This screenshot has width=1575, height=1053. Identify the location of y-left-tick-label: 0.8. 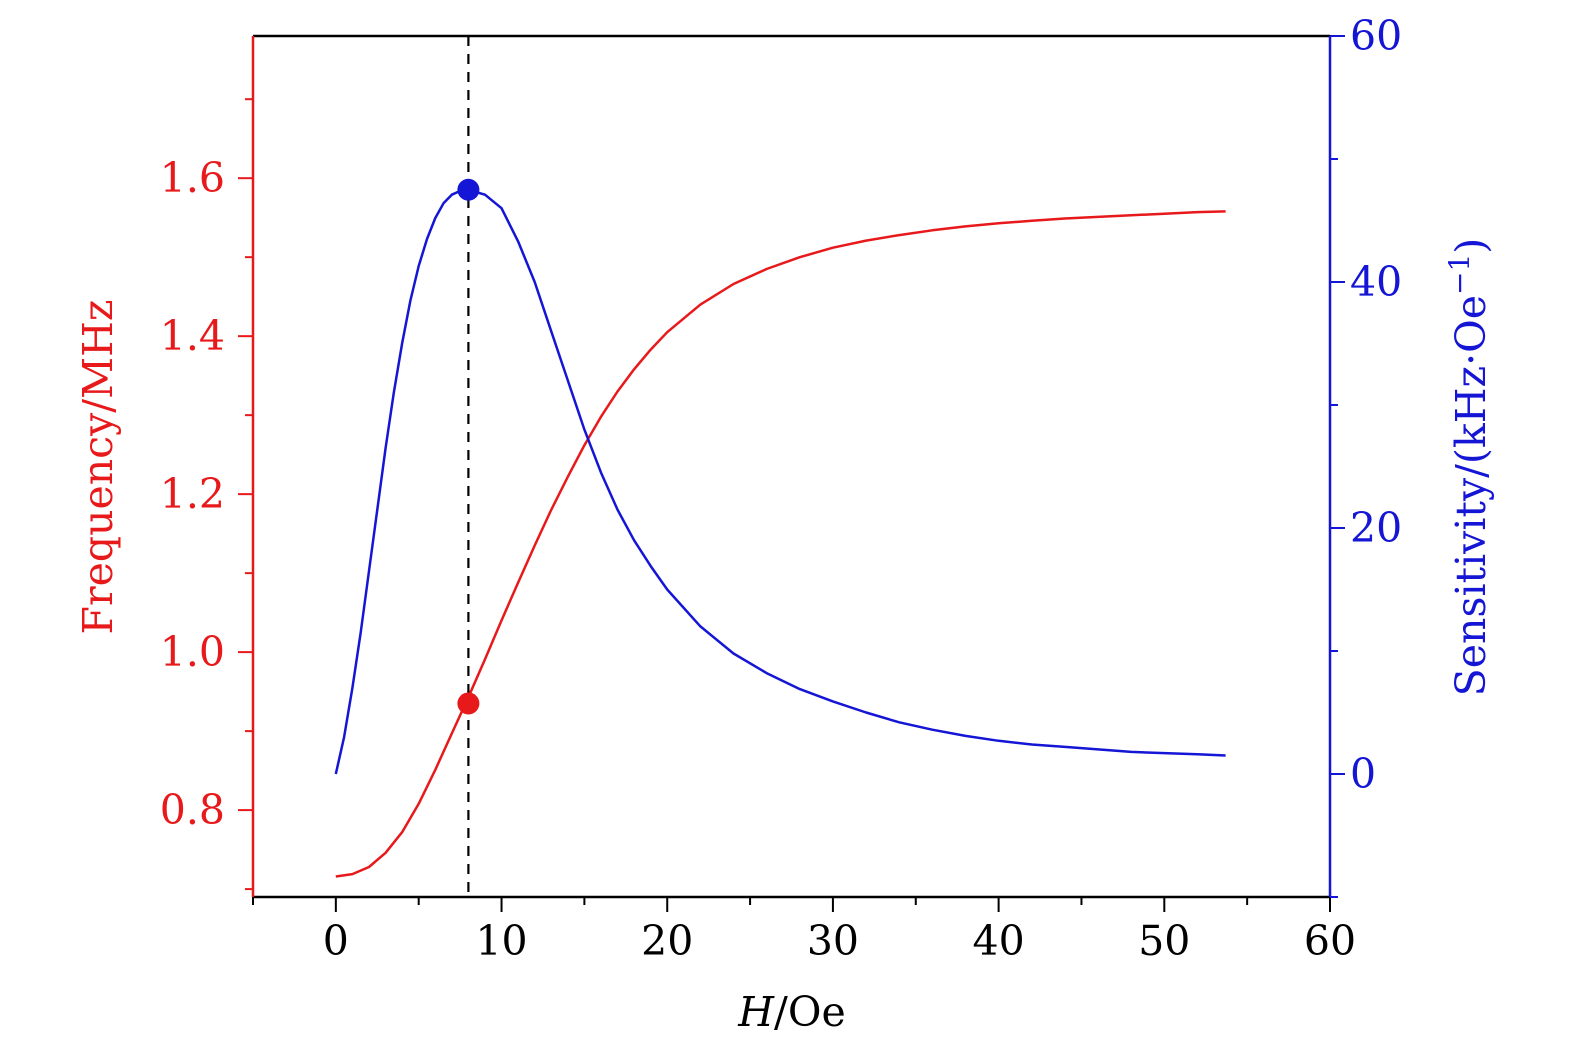
(192, 810).